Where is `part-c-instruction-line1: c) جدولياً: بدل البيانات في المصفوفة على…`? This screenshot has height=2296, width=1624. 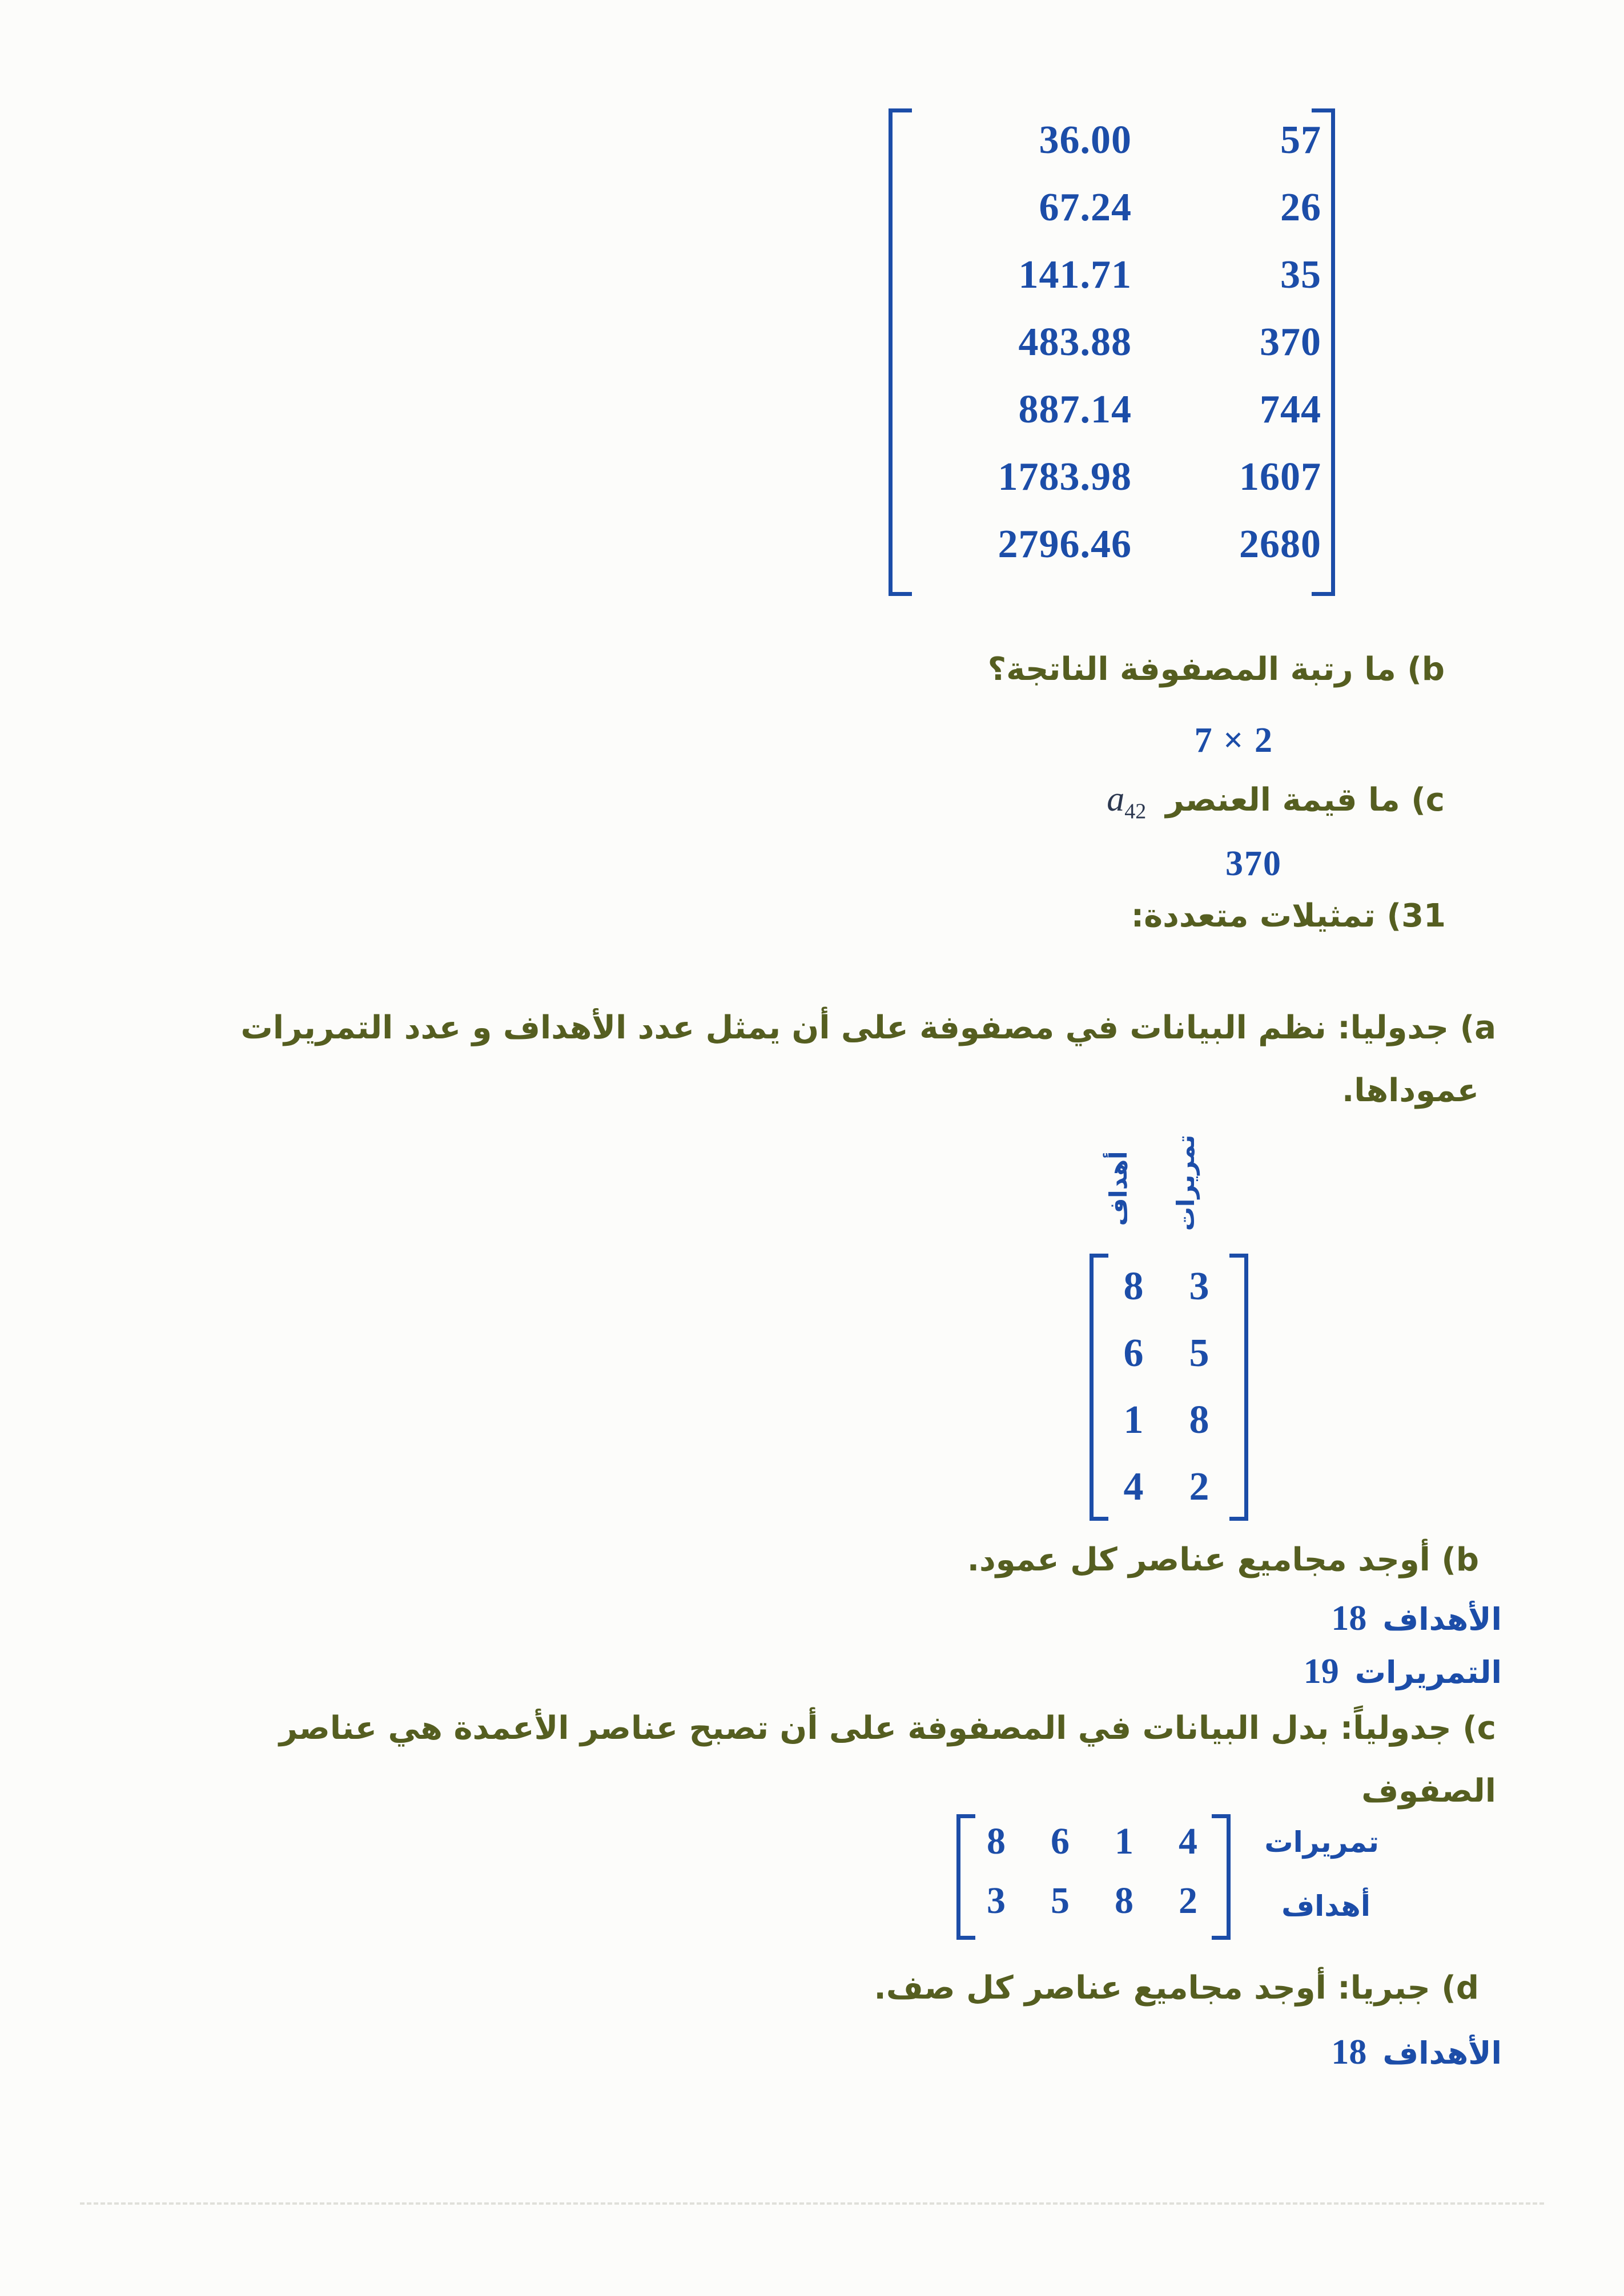 part-c-instruction-line1: c) جدولياً: بدل البيانات في المصفوفة على… is located at coordinates (887, 1728).